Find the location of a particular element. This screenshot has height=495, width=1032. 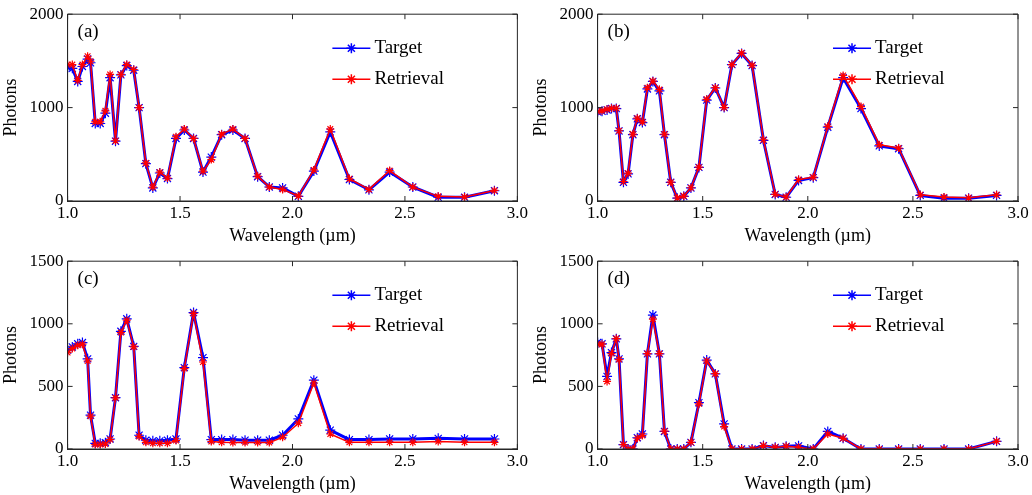

annotation: (a) is located at coordinates (88, 30).